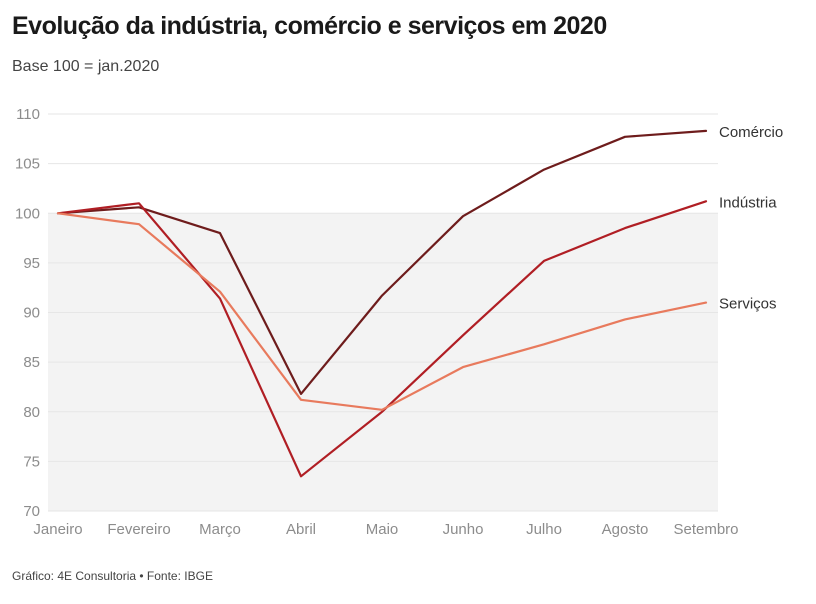  I want to click on series-label-servicos: Serviços, so click(748, 304).